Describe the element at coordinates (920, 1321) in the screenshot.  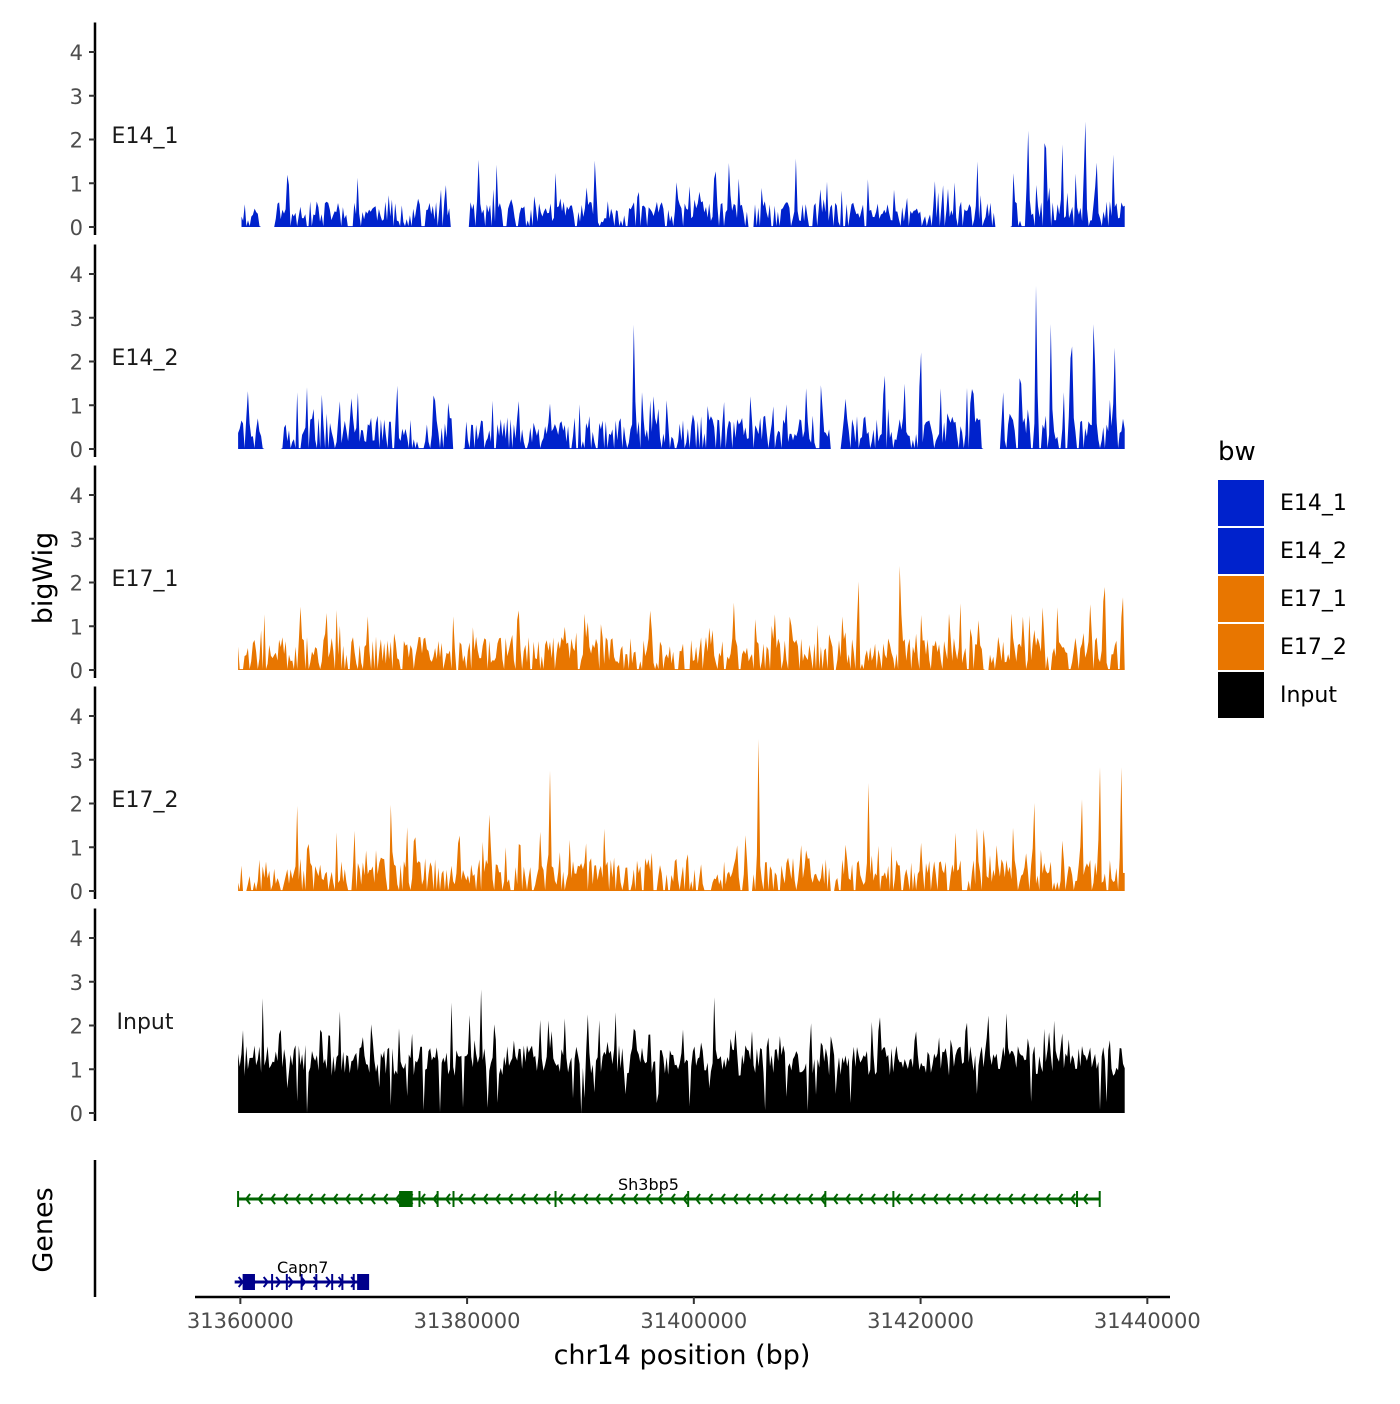
I see `x-tick-label: 31420000` at that location.